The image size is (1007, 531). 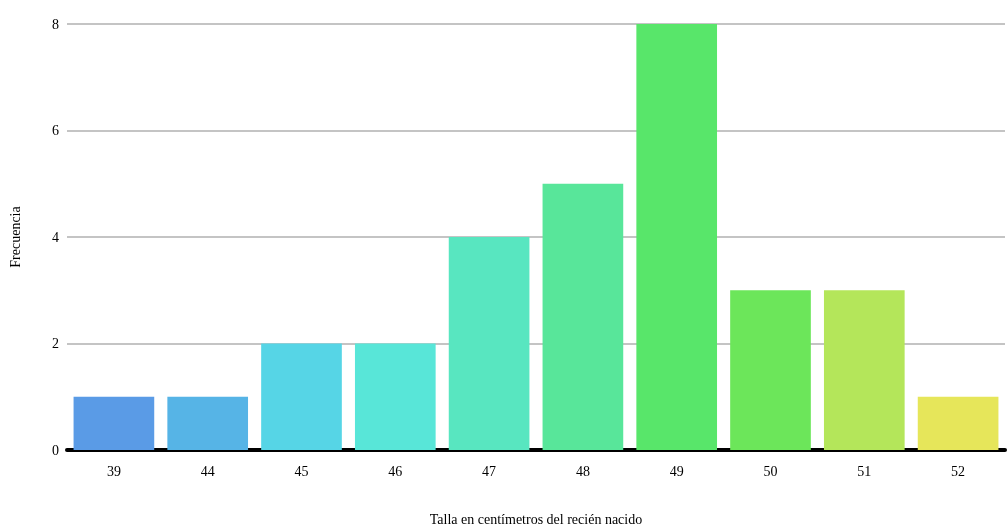 What do you see at coordinates (15, 236) in the screenshot?
I see `y-axis-title: Frecuencia` at bounding box center [15, 236].